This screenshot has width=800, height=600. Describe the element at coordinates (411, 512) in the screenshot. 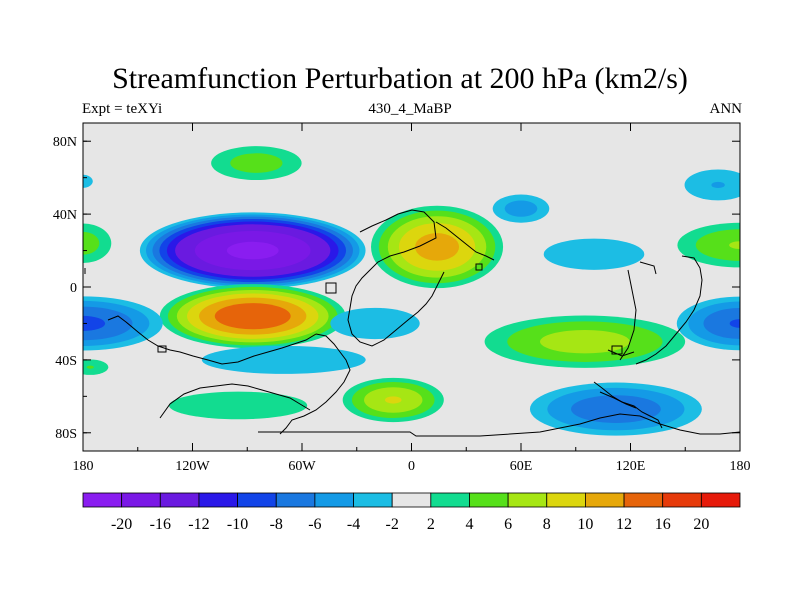

I see `colorbar: -20 -16 -12 -10 -8 -6 -4 -2 2 4 6 8 10 12 16 20` at that location.